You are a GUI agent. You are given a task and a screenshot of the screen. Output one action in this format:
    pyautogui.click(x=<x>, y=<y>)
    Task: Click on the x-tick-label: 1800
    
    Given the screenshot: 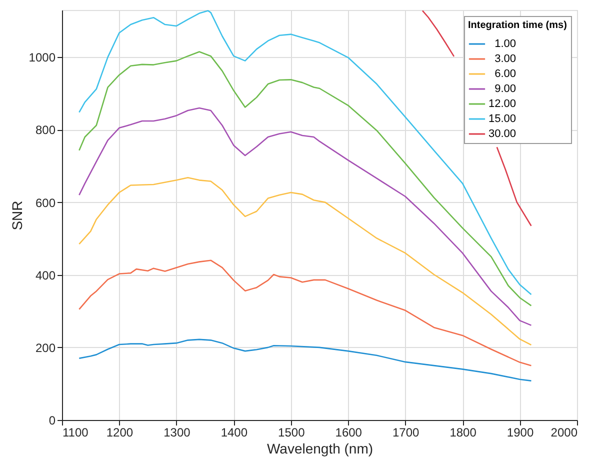 What is the action you would take?
    pyautogui.click(x=463, y=433)
    